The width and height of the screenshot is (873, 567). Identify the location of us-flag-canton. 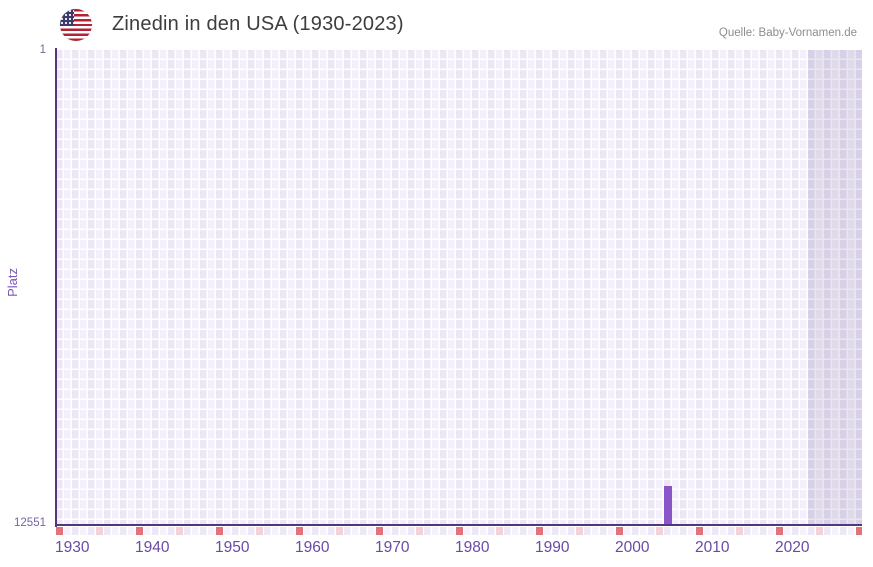
(67, 17).